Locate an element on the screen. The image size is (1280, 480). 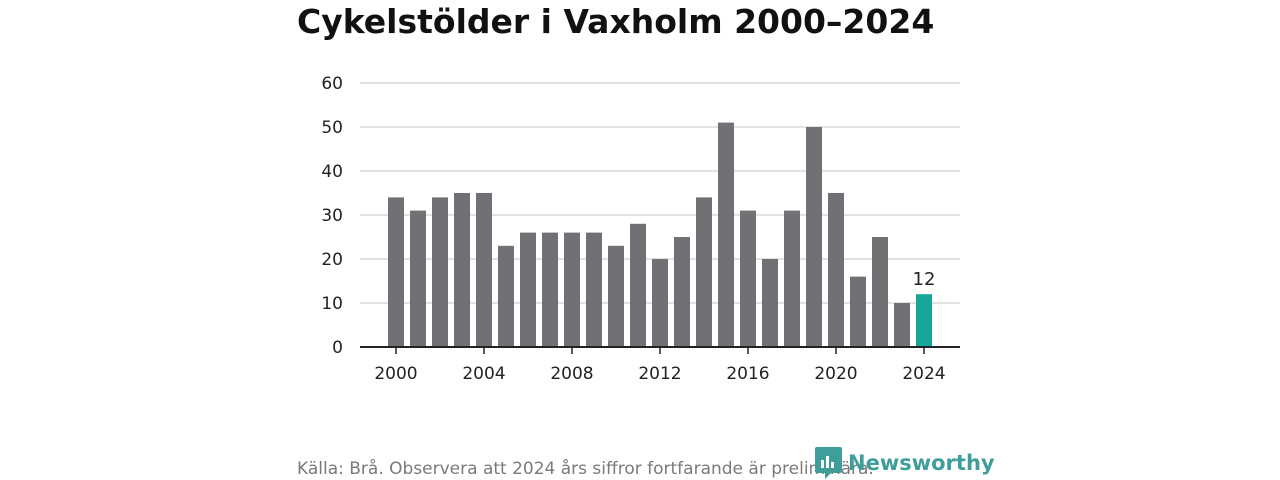
bar-2007 is located at coordinates (550, 289).